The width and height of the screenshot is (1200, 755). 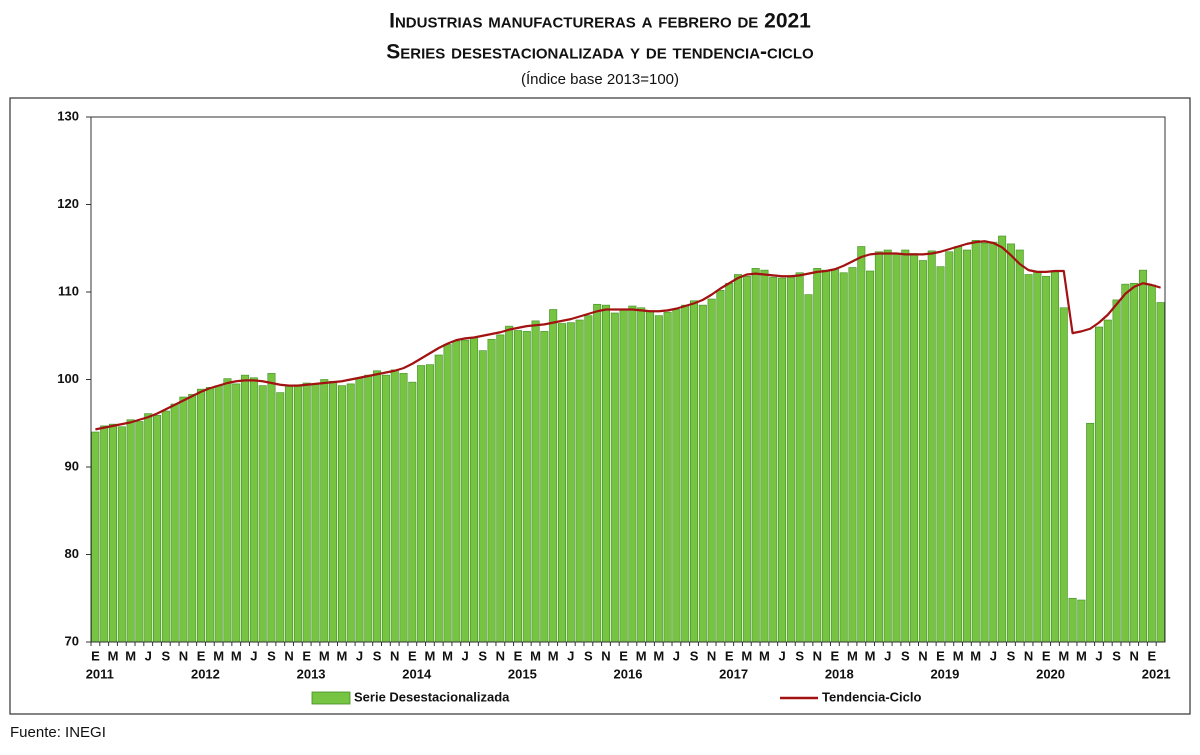 What do you see at coordinates (68, 115) in the screenshot?
I see `y-tick-label: 130` at bounding box center [68, 115].